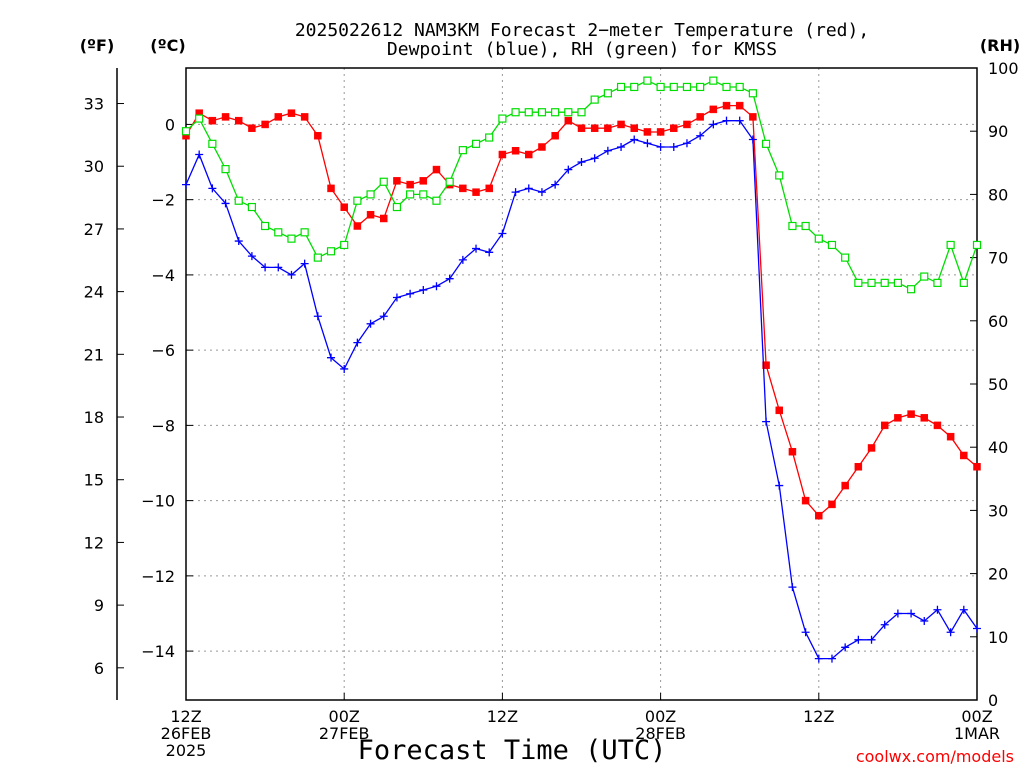  I want to click on x-tick-label: 2025, so click(186, 750).